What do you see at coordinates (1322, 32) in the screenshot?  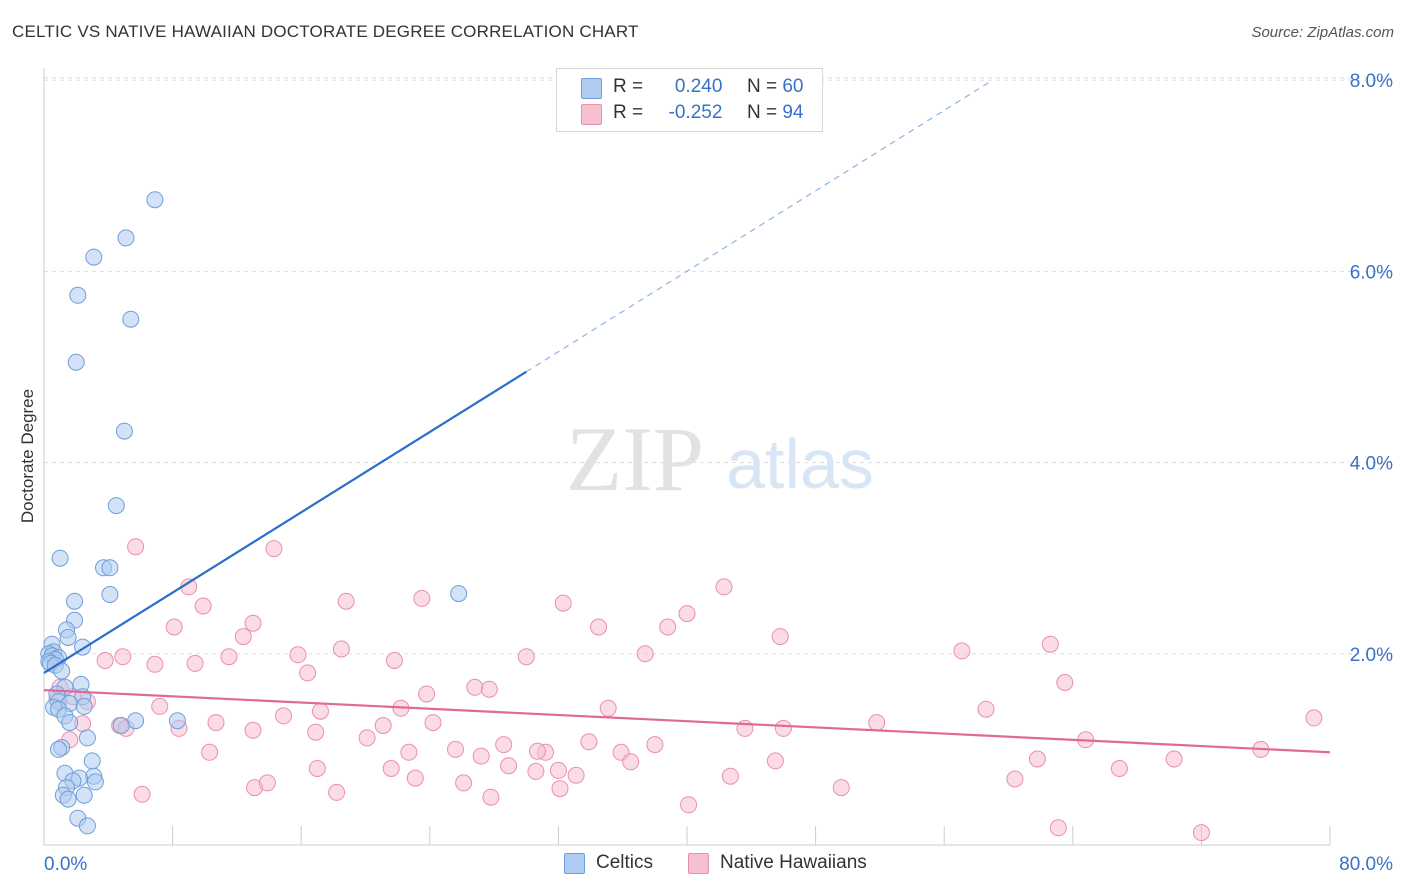 I see `source-label: Source: ZipAtlas.com` at bounding box center [1322, 32].